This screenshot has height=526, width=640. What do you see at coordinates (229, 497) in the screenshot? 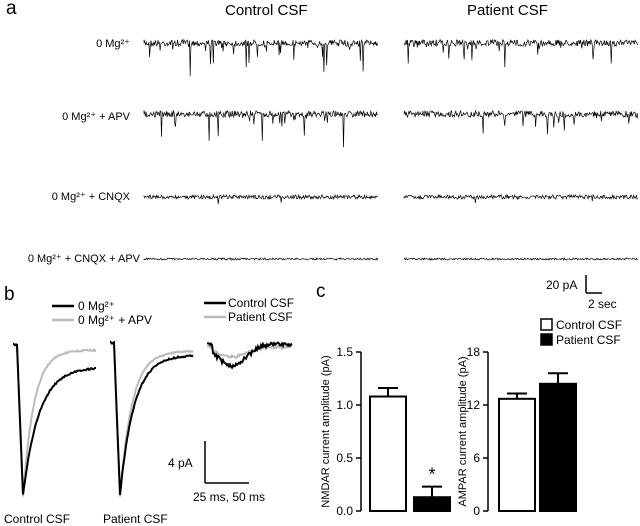
I see `panel-b-scale-x-label: 25 ms, 50 ms` at bounding box center [229, 497].